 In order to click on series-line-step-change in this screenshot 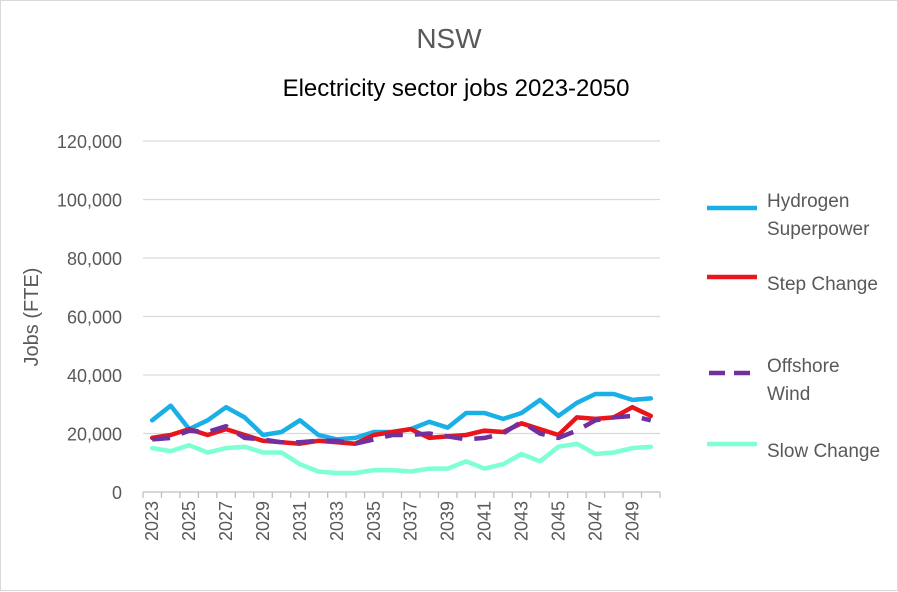, I will do `click(401, 425)`.